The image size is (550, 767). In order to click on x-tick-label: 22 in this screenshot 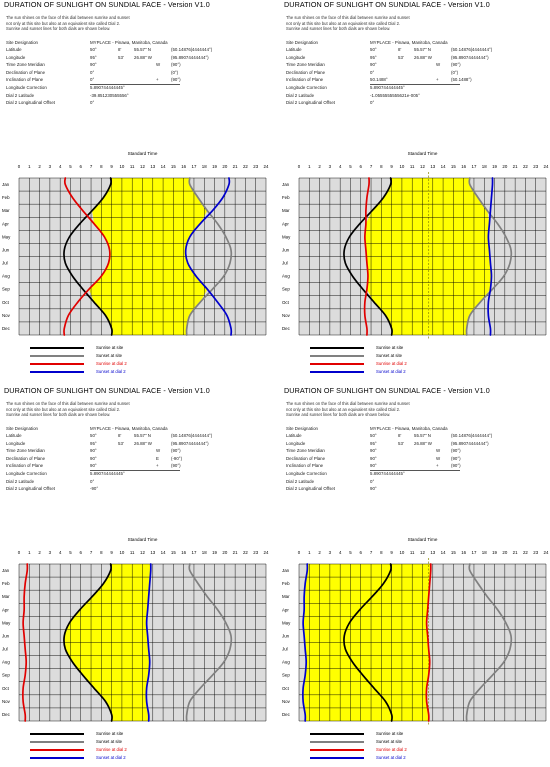, I will do `click(245, 166)`.